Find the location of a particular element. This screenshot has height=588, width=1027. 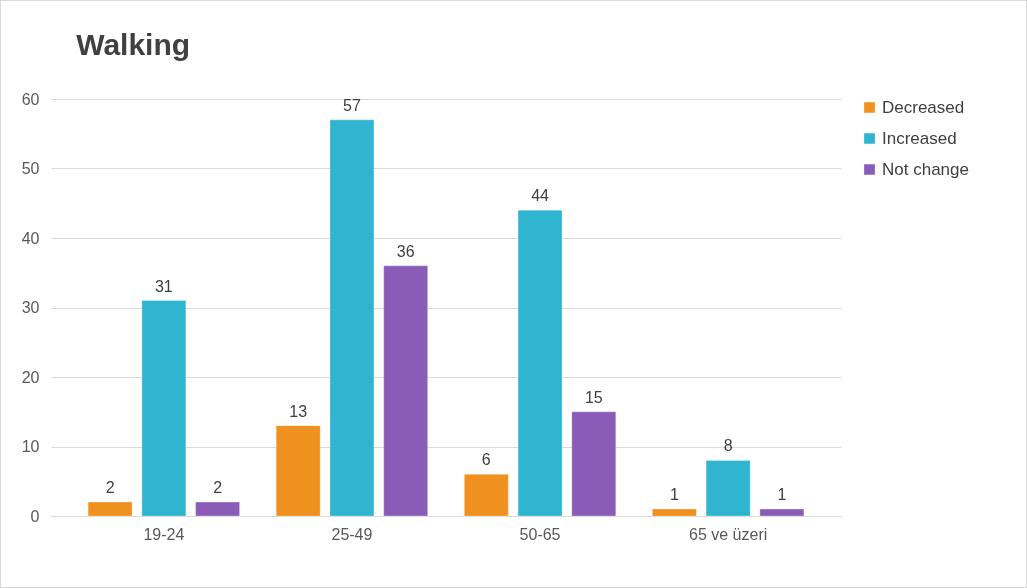

data-label: 57 is located at coordinates (352, 105).